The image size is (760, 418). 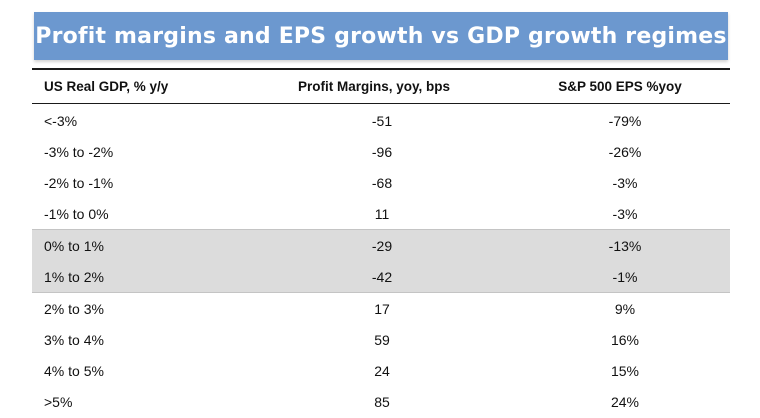 I want to click on table-row: >5% 85 24%, so click(x=381, y=401).